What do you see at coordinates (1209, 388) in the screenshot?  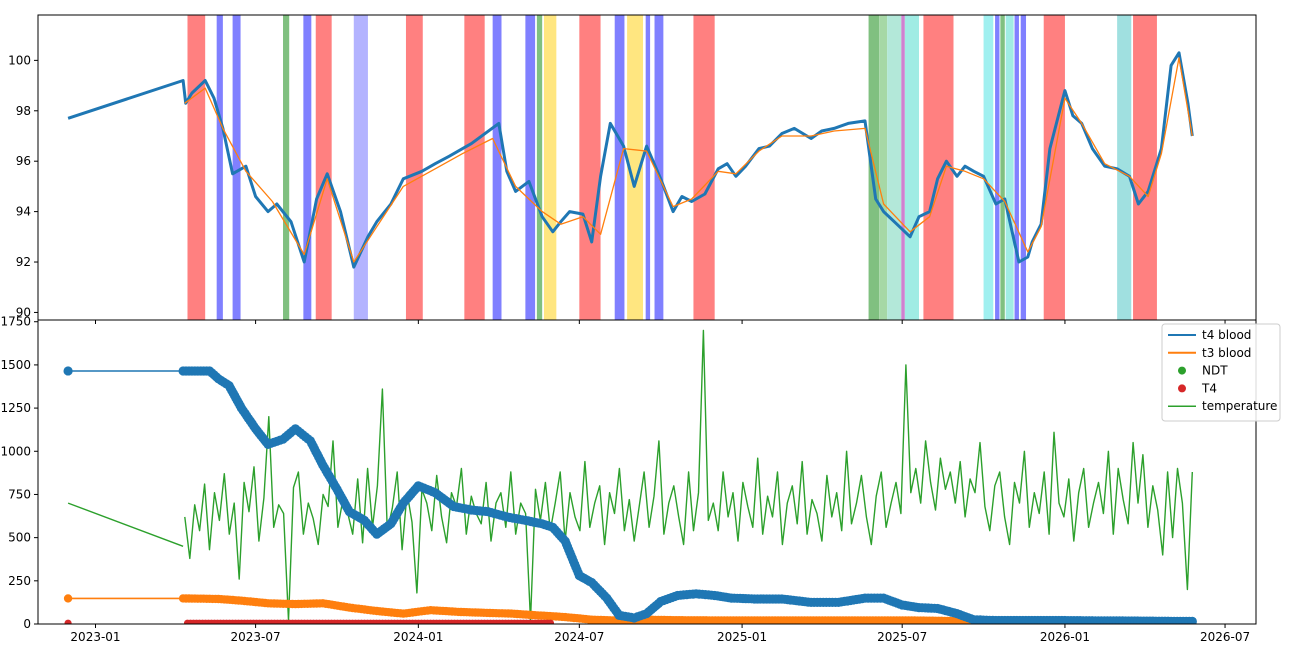 I see `legend-label: T4` at bounding box center [1209, 388].